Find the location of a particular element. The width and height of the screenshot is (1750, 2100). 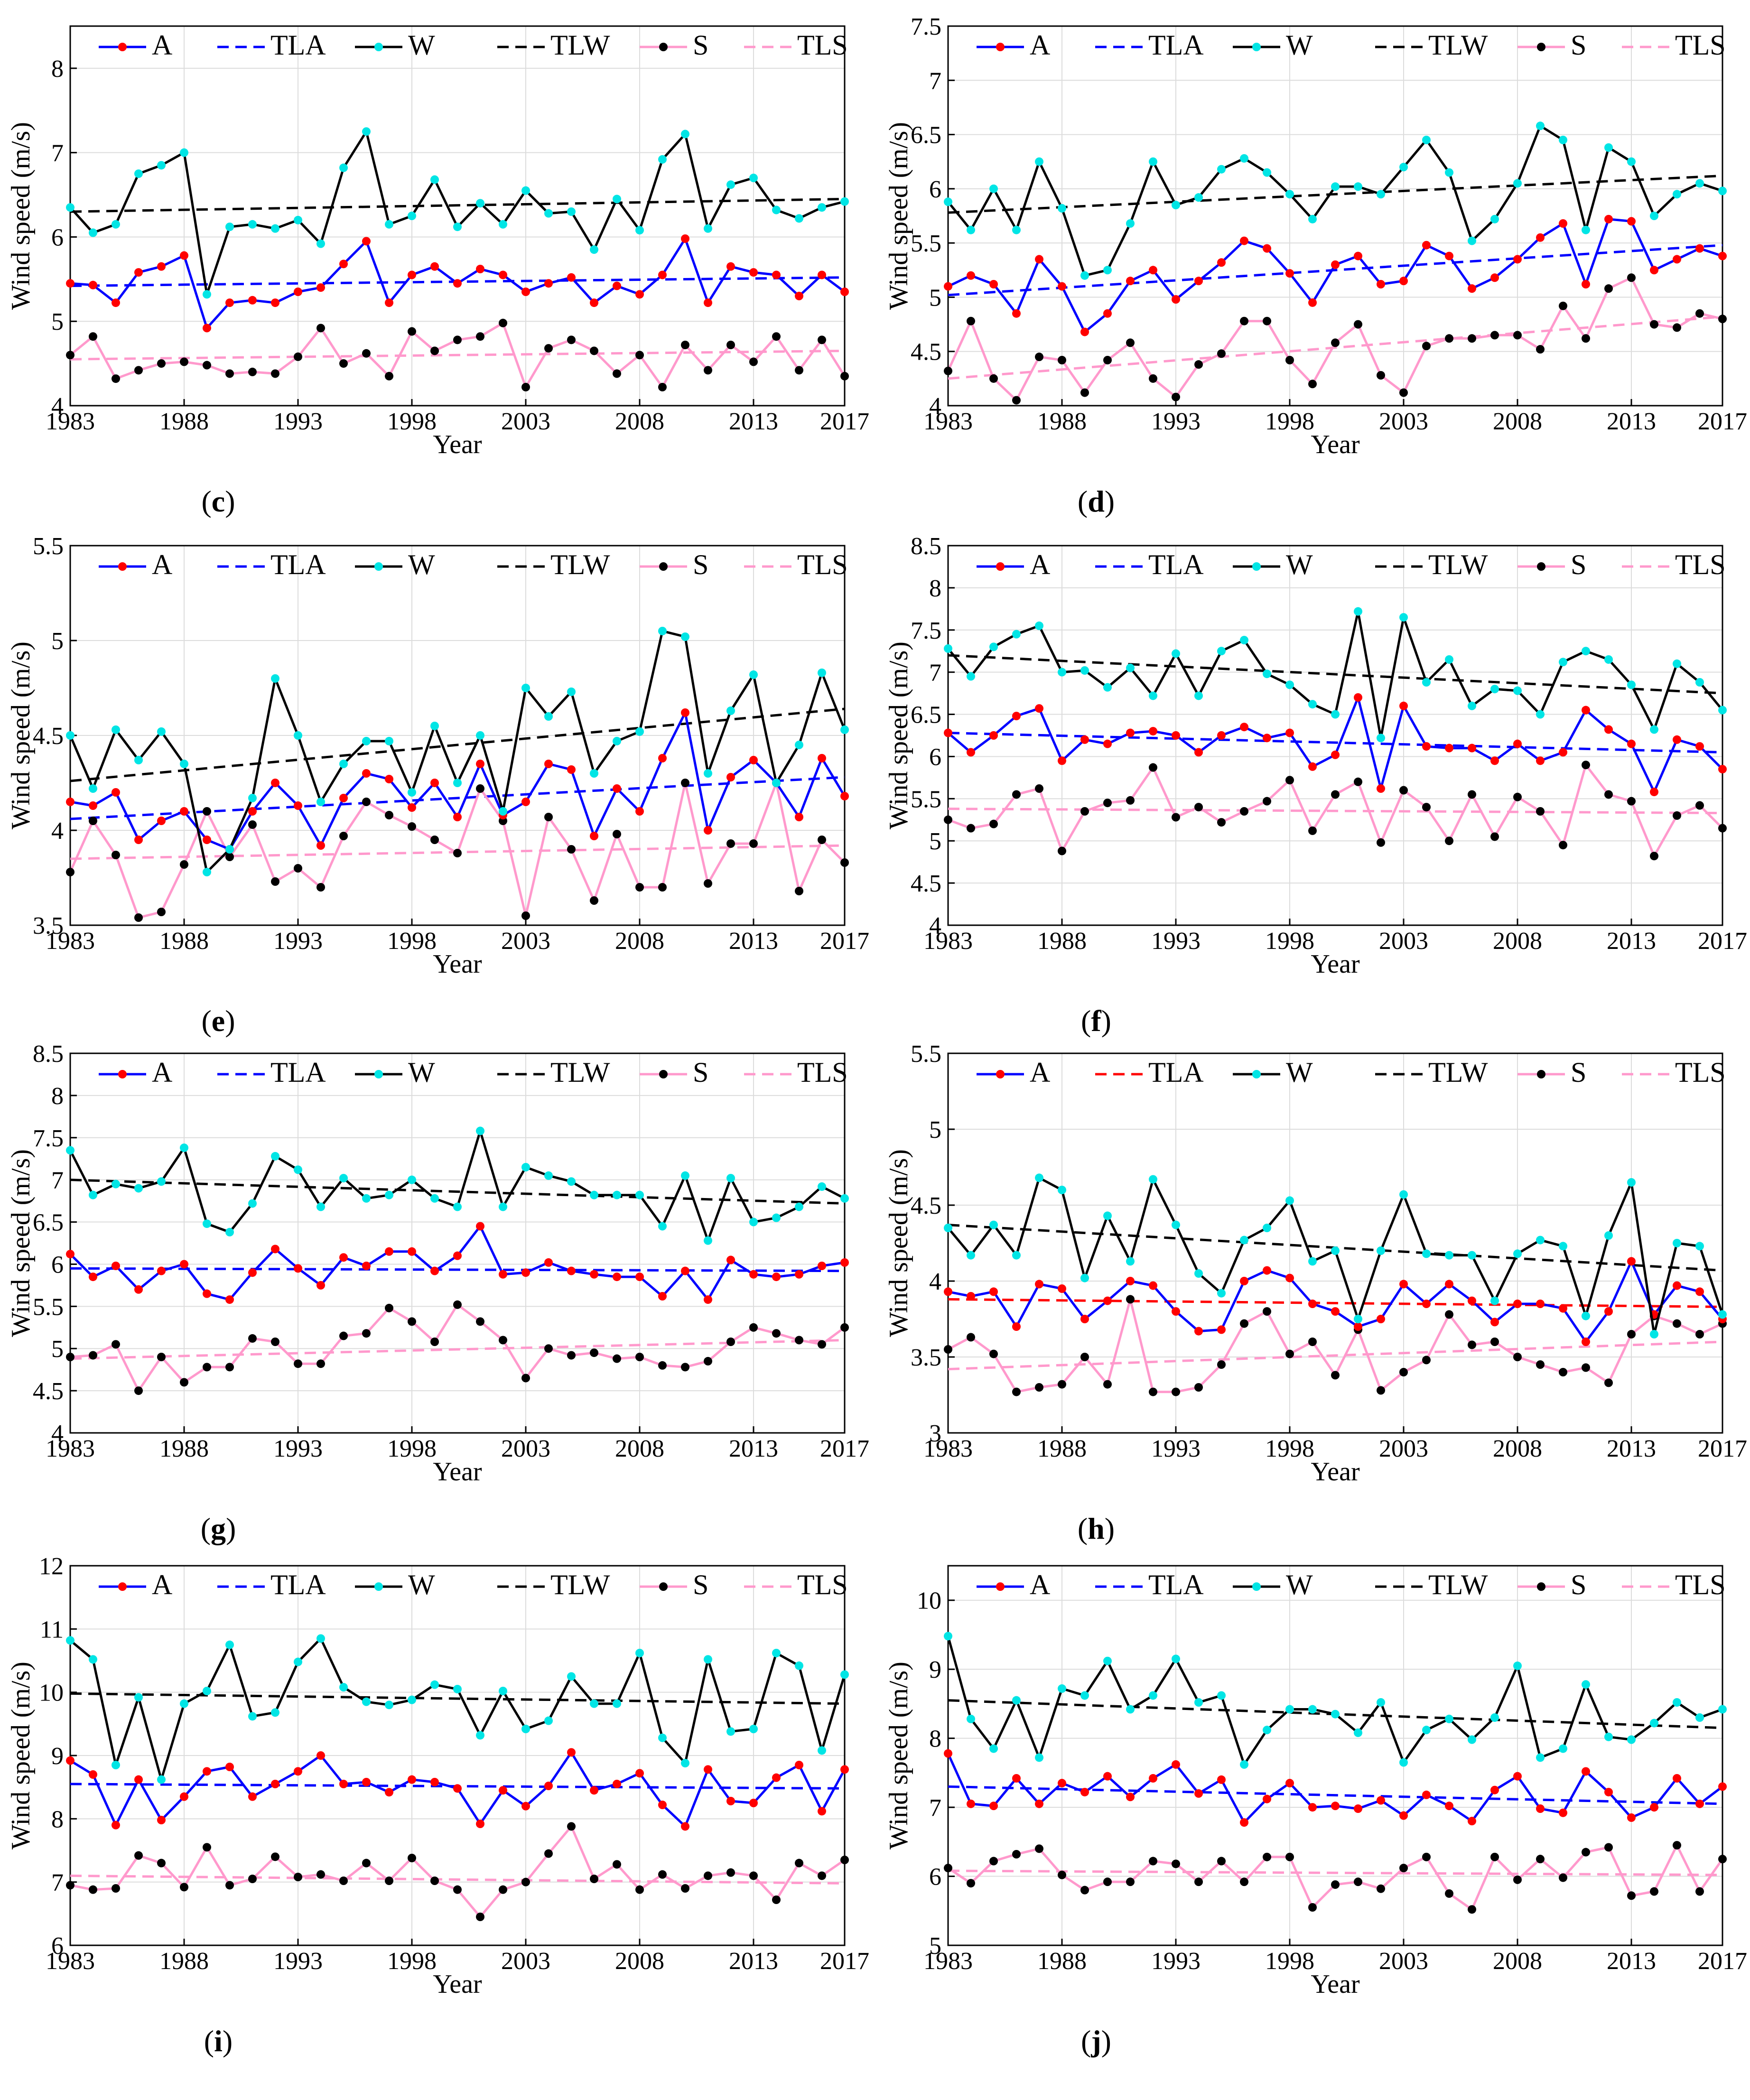

y-tick-label: 8.5 is located at coordinates (926, 546).